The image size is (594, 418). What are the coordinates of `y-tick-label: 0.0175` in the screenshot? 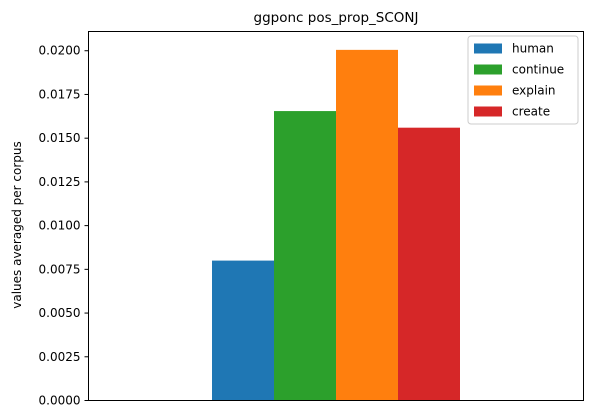 It's located at (60, 94).